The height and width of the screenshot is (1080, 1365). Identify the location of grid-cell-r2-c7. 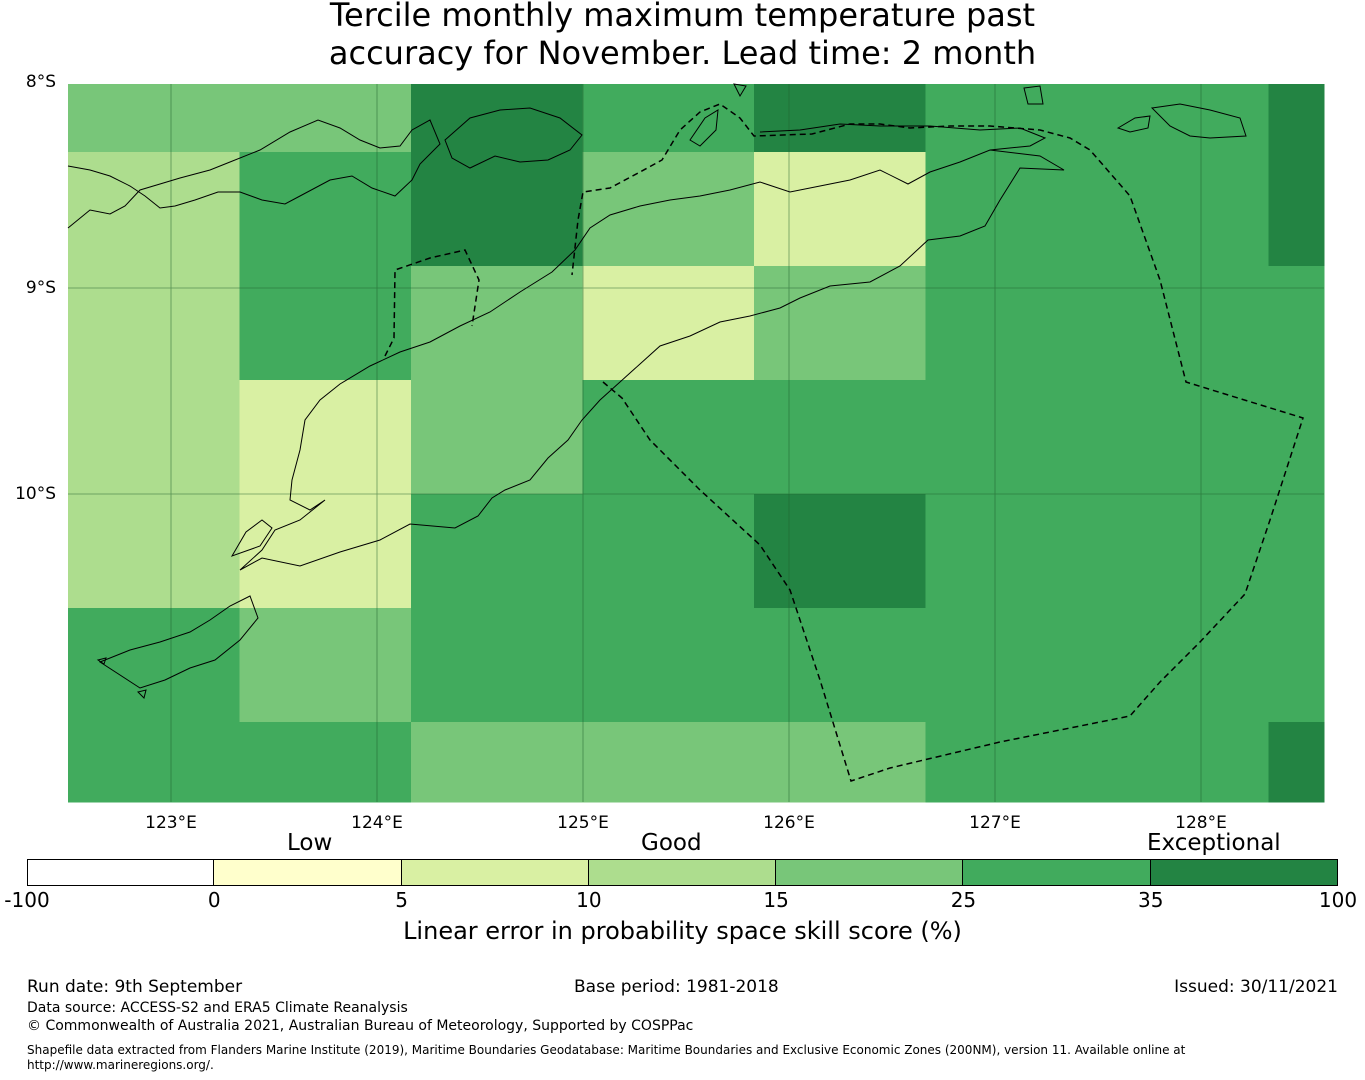
(1296, 323).